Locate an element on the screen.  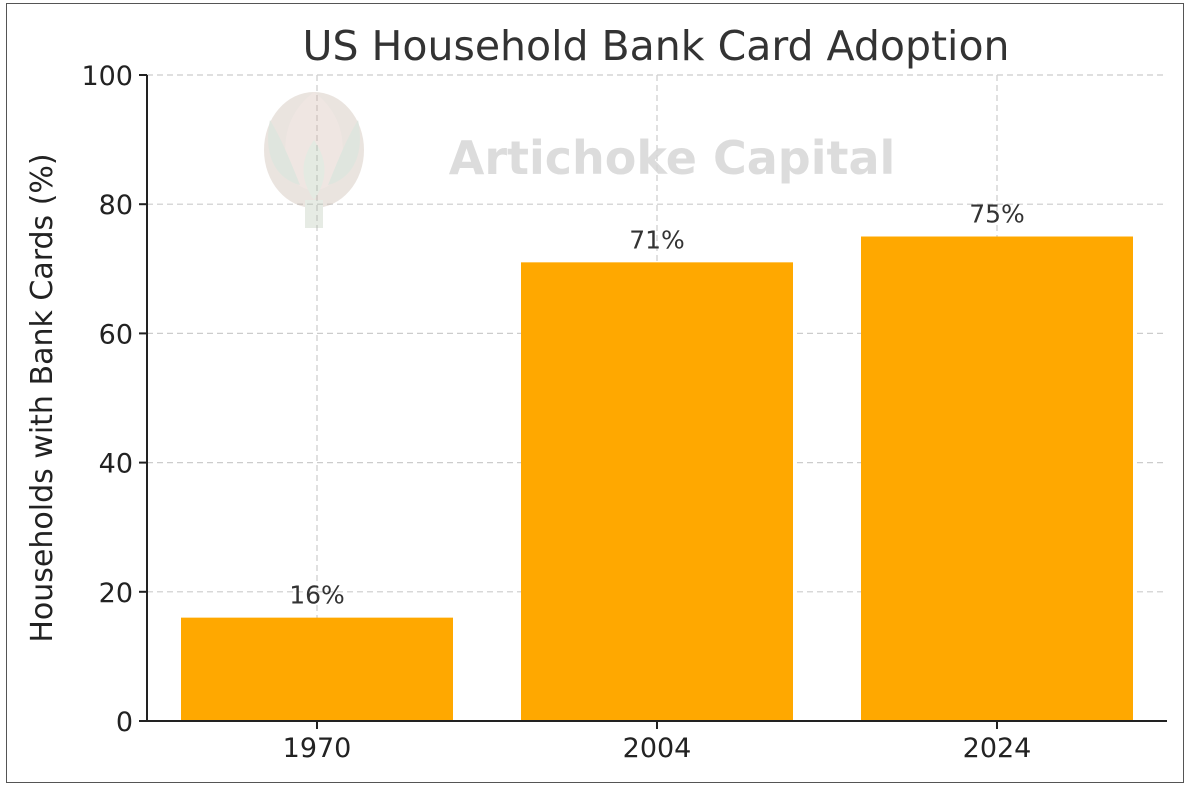
watermark: Artichoke Capital is located at coordinates (579, 160).